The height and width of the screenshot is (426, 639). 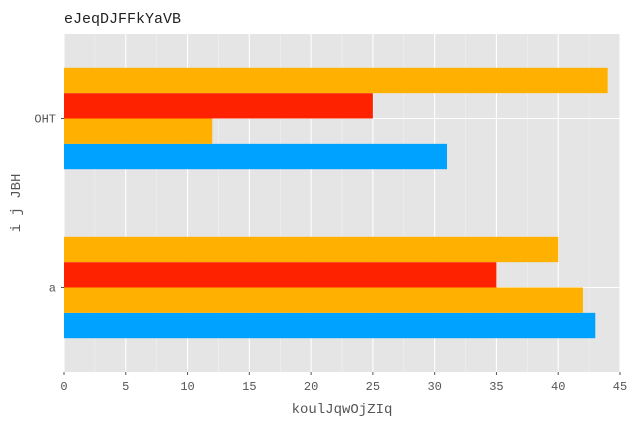 What do you see at coordinates (125, 387) in the screenshot?
I see `x-tick-label: 5` at bounding box center [125, 387].